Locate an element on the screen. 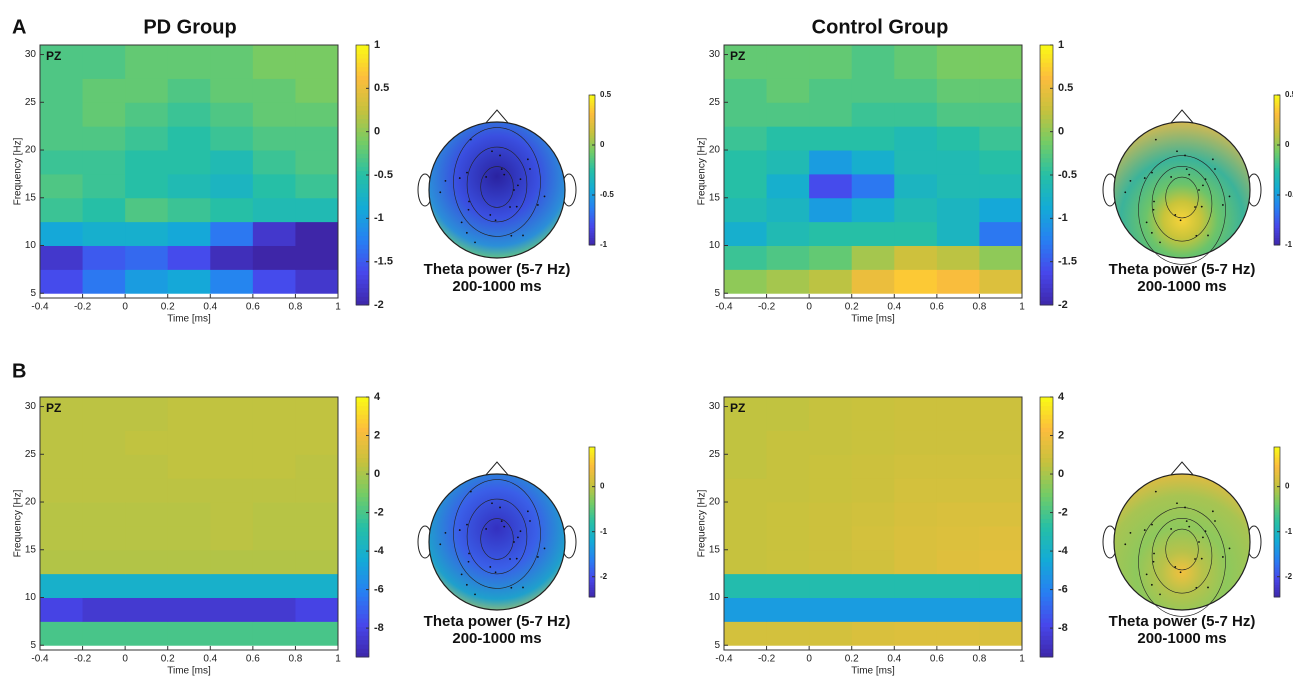 This screenshot has height=680, width=1293. x-tick-label: 1 is located at coordinates (1022, 307).